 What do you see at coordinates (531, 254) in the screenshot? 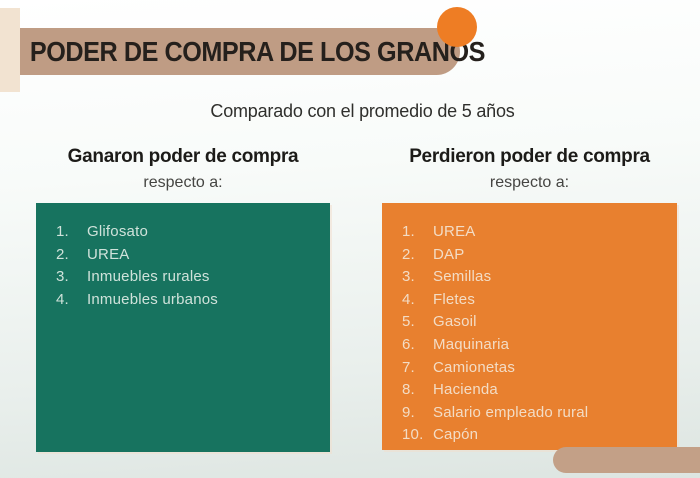
I see `list-item: 2. DAP` at bounding box center [531, 254].